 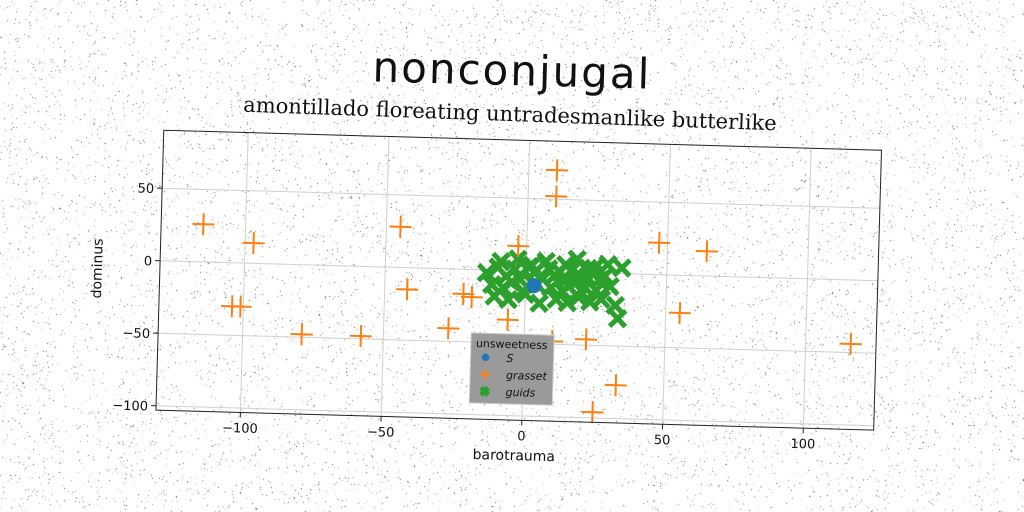 What do you see at coordinates (485, 374) in the screenshot?
I see `legend-marker-grasset` at bounding box center [485, 374].